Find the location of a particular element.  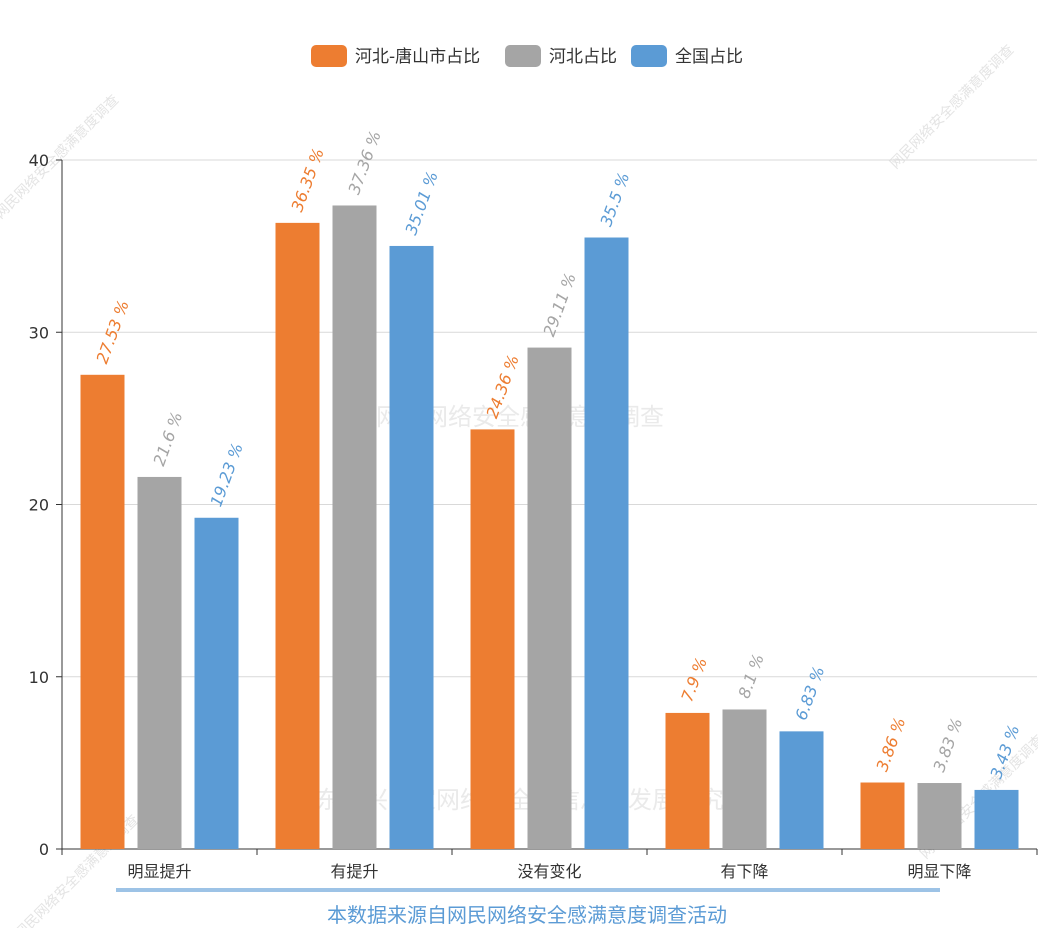

watermark-corner-top-right: 网民网络安全感满意度调查 is located at coordinates (951, 106).